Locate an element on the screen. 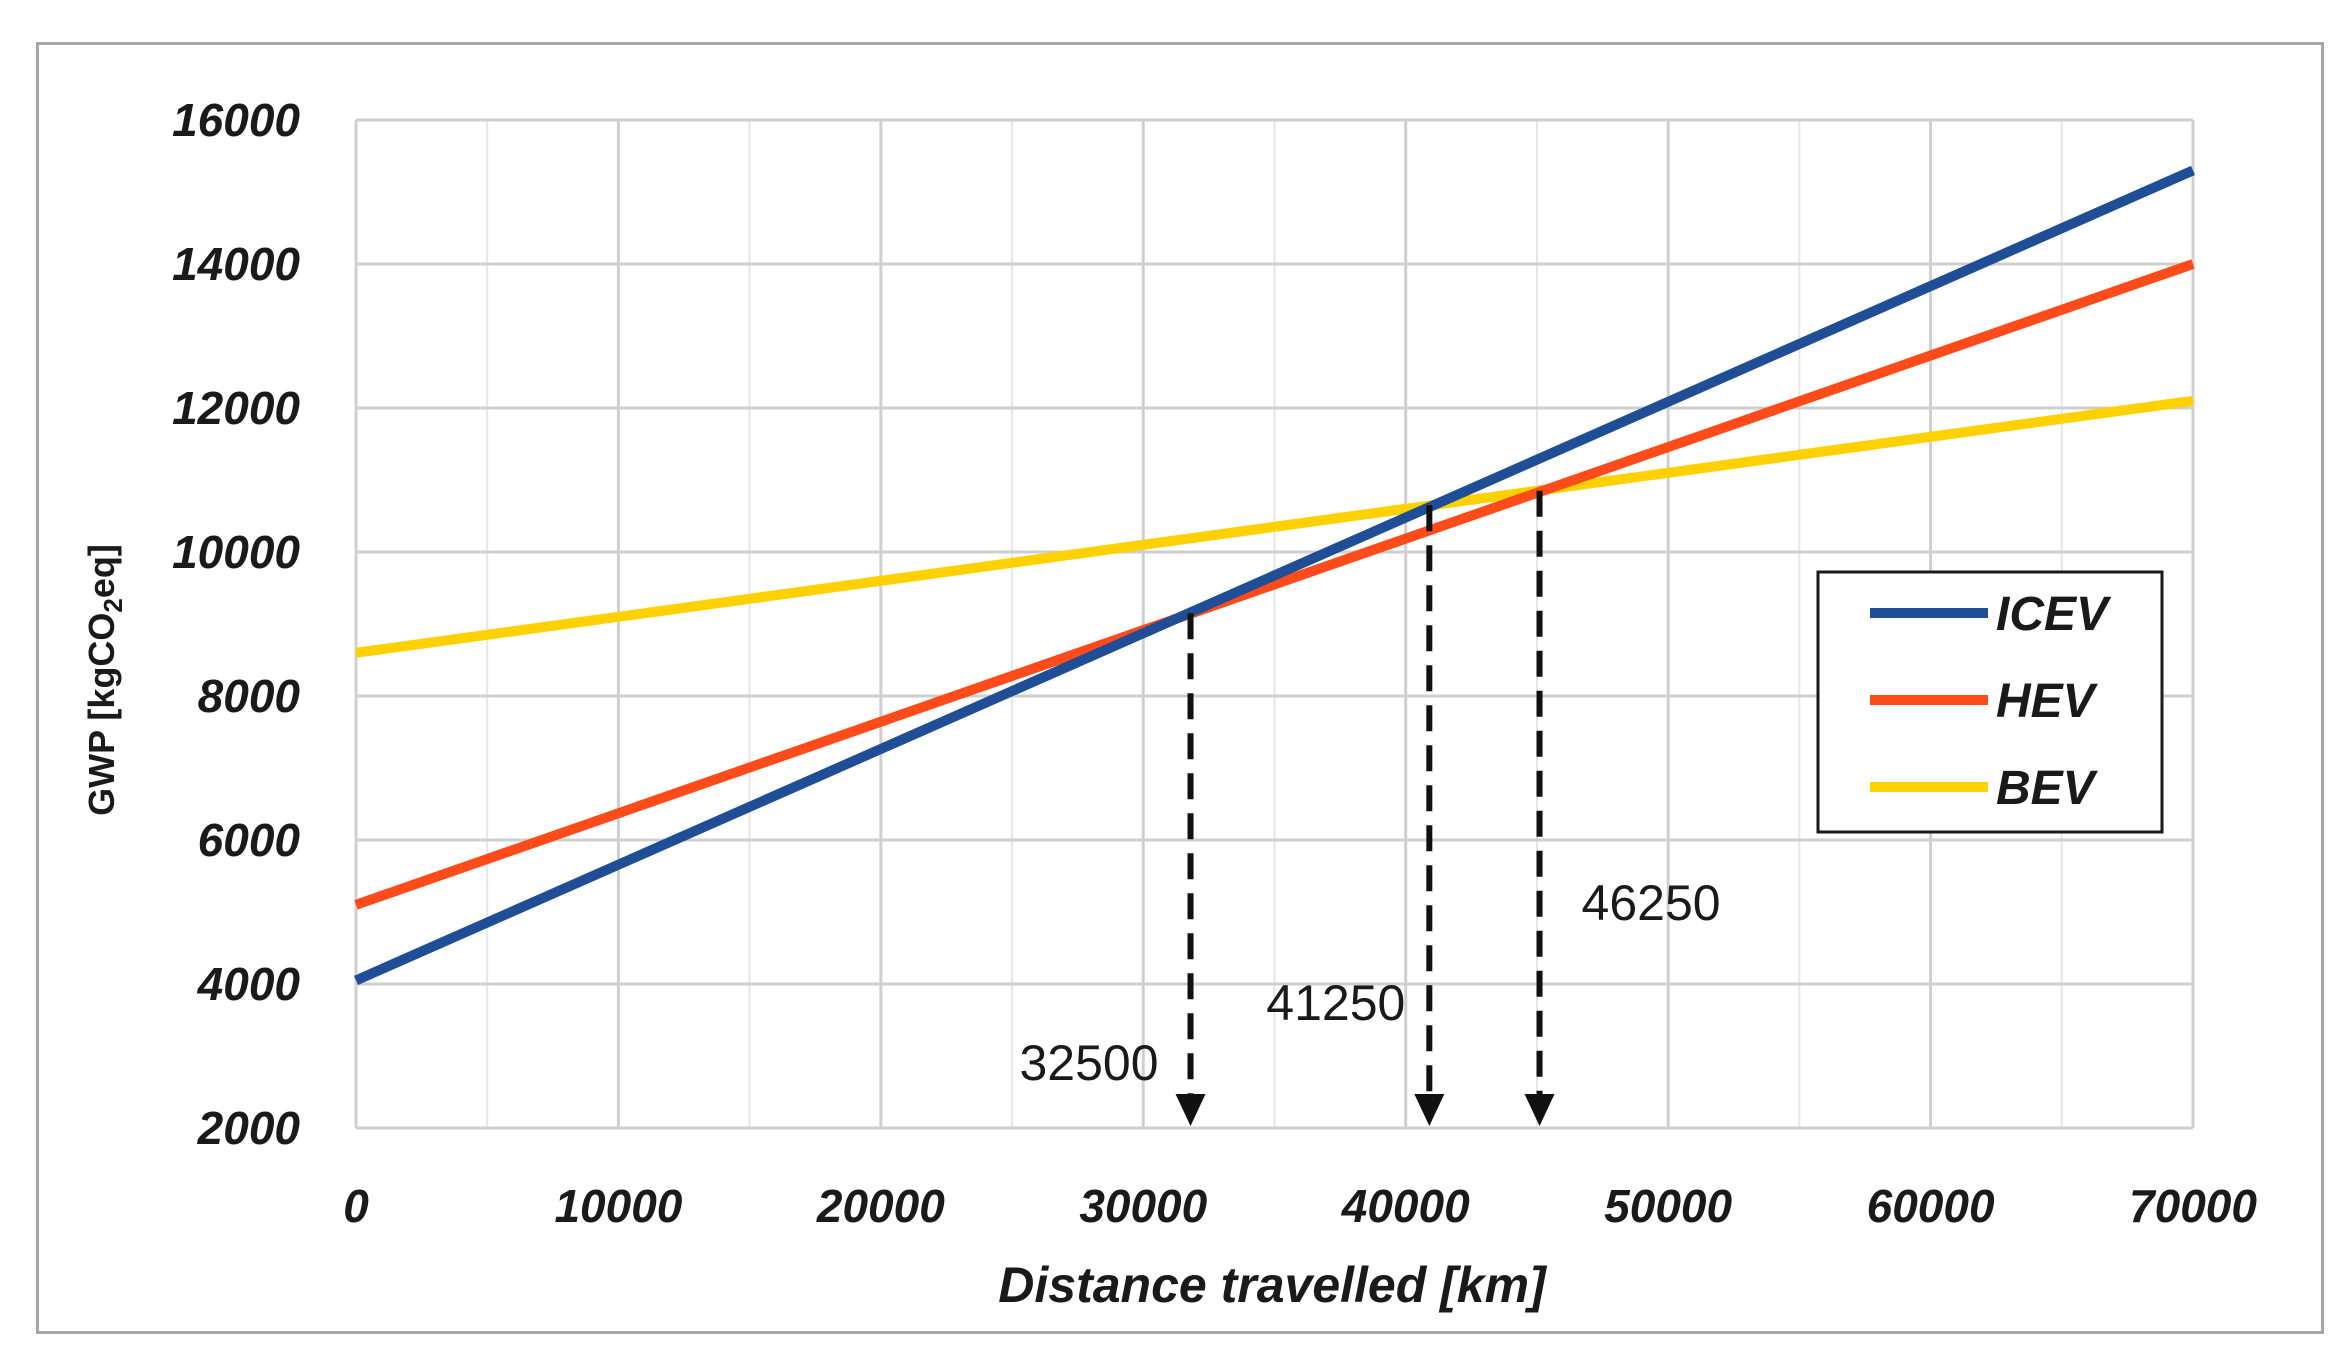  x-tick-label: 70000 is located at coordinates (2193, 1206).